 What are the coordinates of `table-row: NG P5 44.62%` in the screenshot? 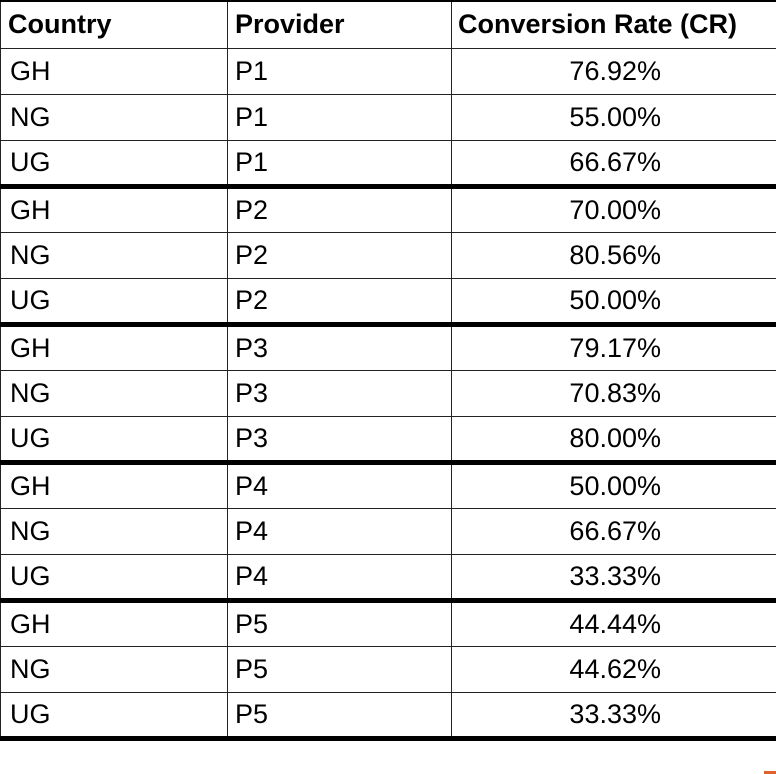 It's located at (388, 669).